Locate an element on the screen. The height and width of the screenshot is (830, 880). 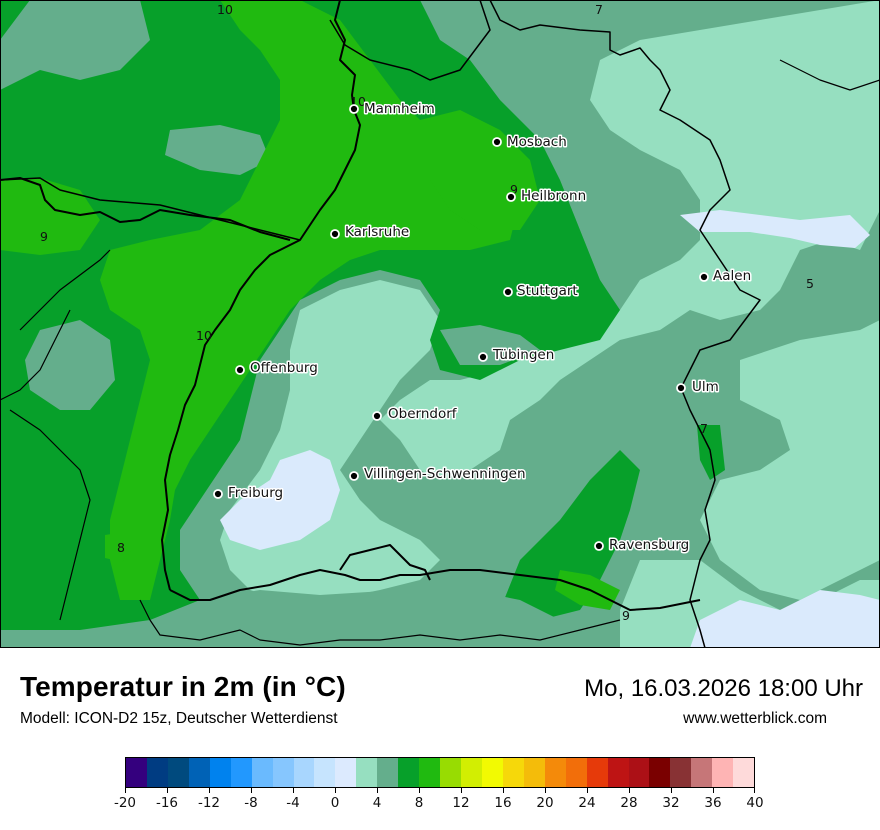
city-aalen: Aalen is located at coordinates (726, 276).